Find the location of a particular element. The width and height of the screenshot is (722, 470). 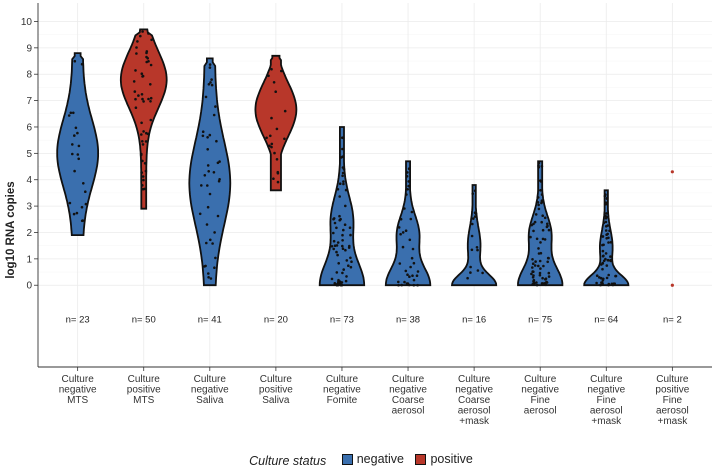

x-tick-label-1: Culture negative MTS is located at coordinates (78, 390).